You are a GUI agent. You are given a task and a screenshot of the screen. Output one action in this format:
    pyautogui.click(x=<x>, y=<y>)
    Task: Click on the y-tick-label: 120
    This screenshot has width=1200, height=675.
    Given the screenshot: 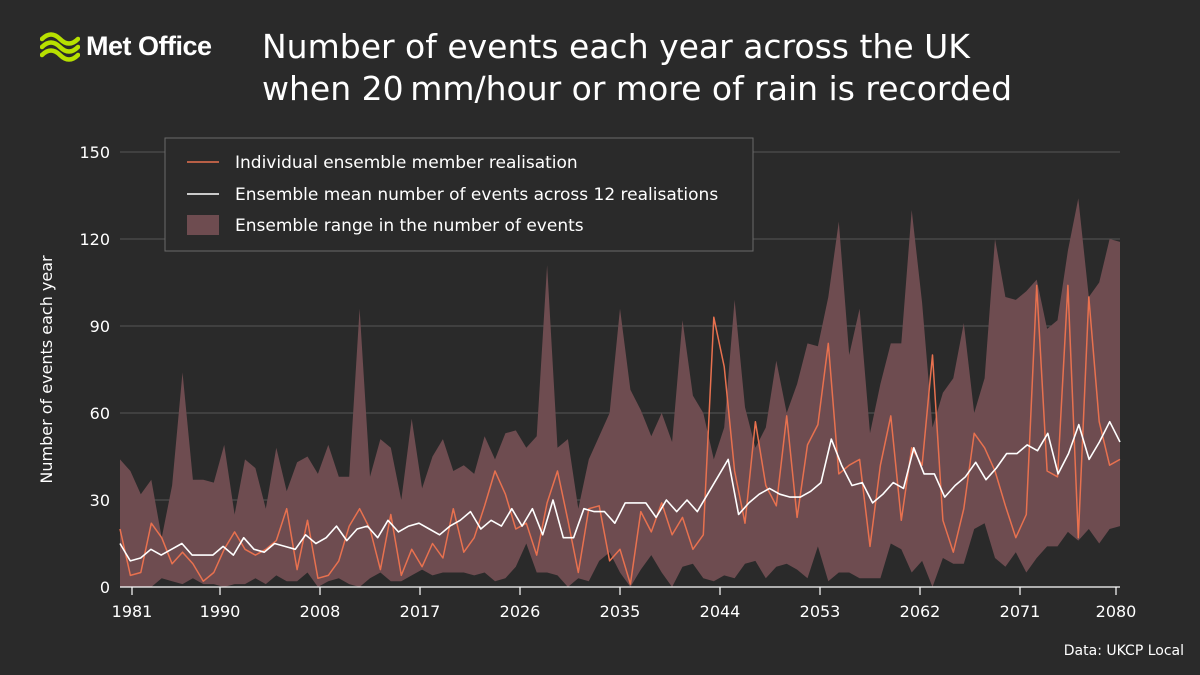 What is the action you would take?
    pyautogui.click(x=94, y=239)
    